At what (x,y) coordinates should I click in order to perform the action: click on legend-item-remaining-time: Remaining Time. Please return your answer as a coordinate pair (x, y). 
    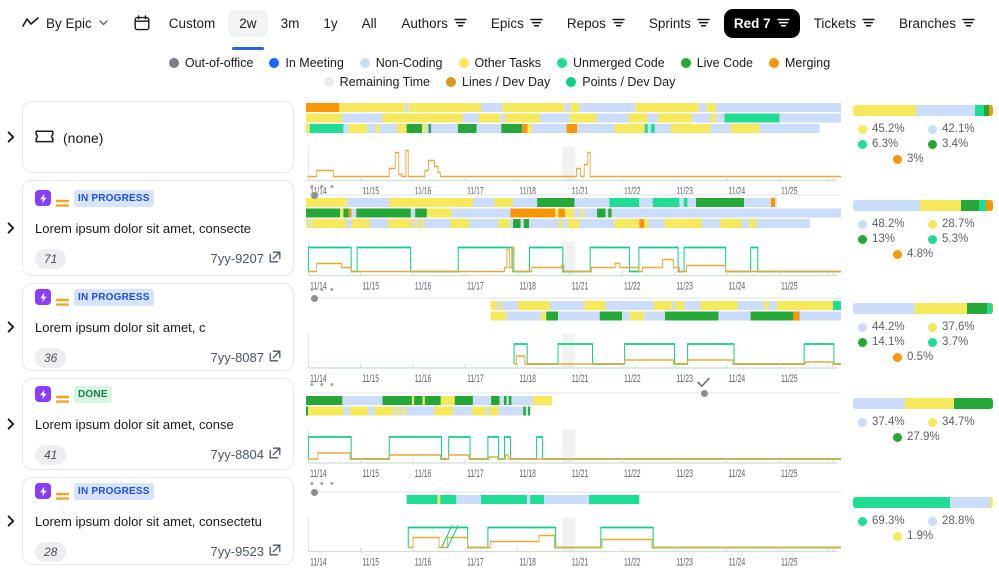
    Looking at the image, I should click on (376, 82).